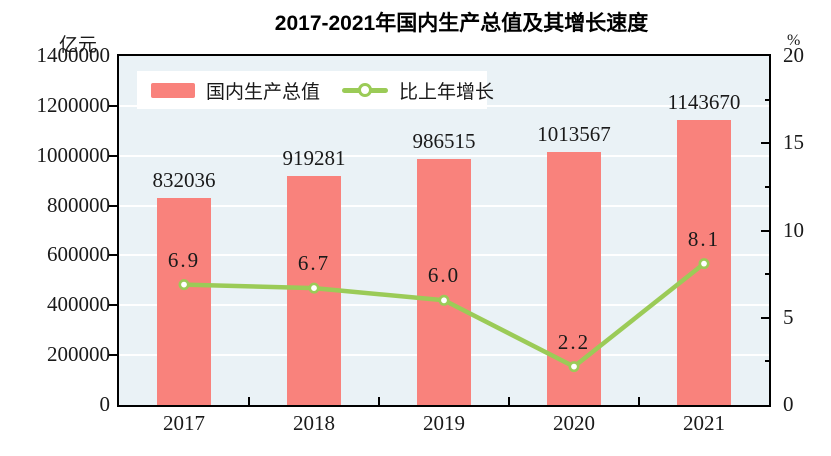 The width and height of the screenshot is (831, 456). I want to click on left-axis-tick-label: 600000, so click(78, 254).